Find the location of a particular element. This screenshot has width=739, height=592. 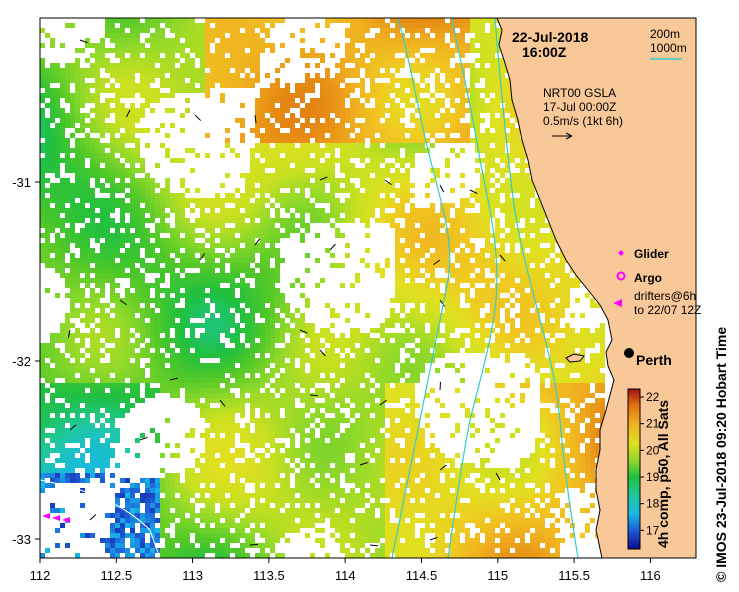

gsla-line1: NRT00 GSLA is located at coordinates (579, 93).